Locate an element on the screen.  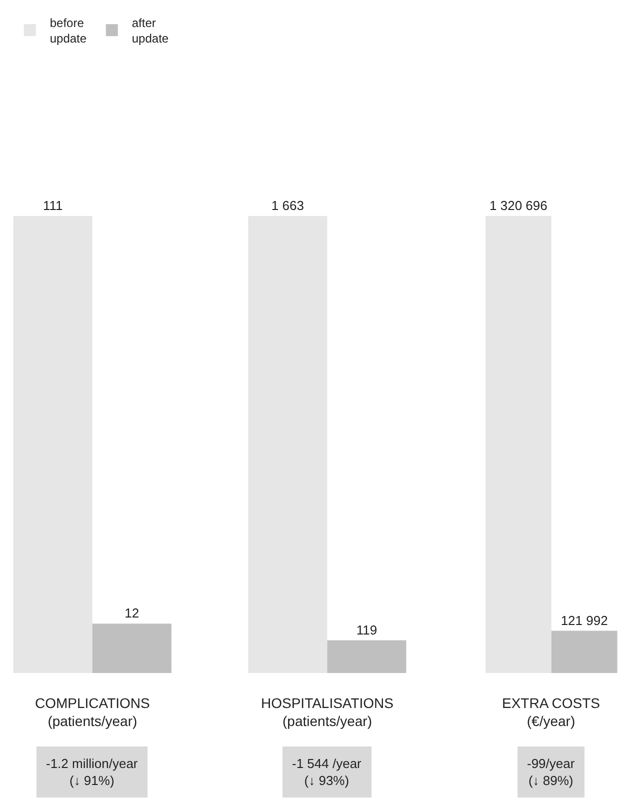
legend-label: after update is located at coordinates (150, 31).